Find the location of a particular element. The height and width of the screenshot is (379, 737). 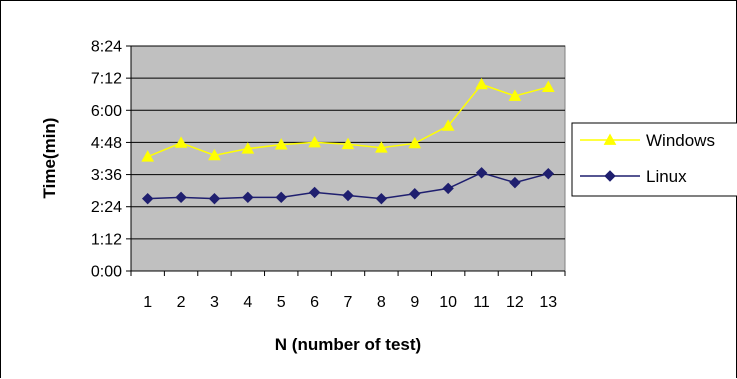

legend-box is located at coordinates (654, 159).